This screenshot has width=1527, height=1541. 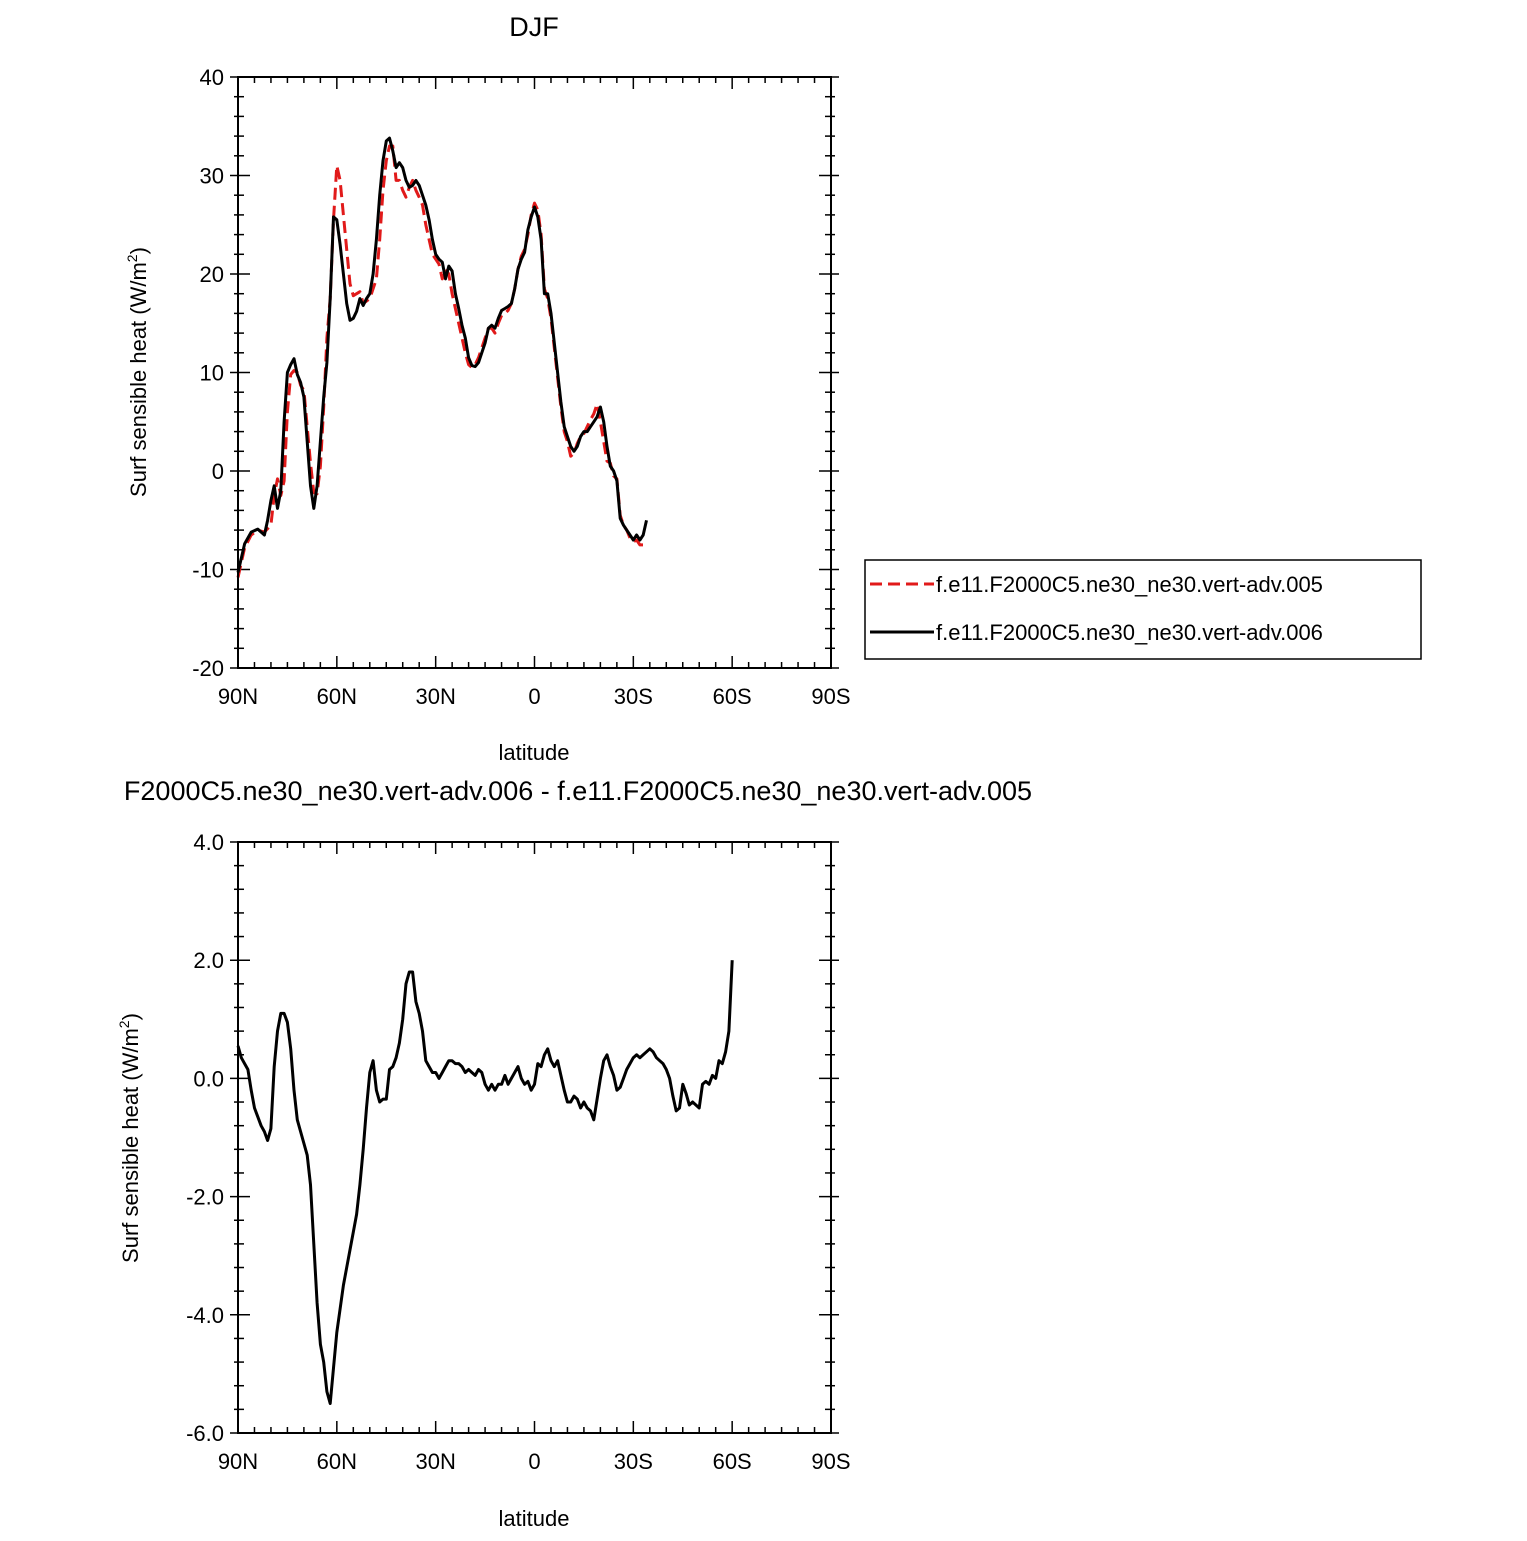 What do you see at coordinates (212, 176) in the screenshot?
I see `top-y-tick-label: 30` at bounding box center [212, 176].